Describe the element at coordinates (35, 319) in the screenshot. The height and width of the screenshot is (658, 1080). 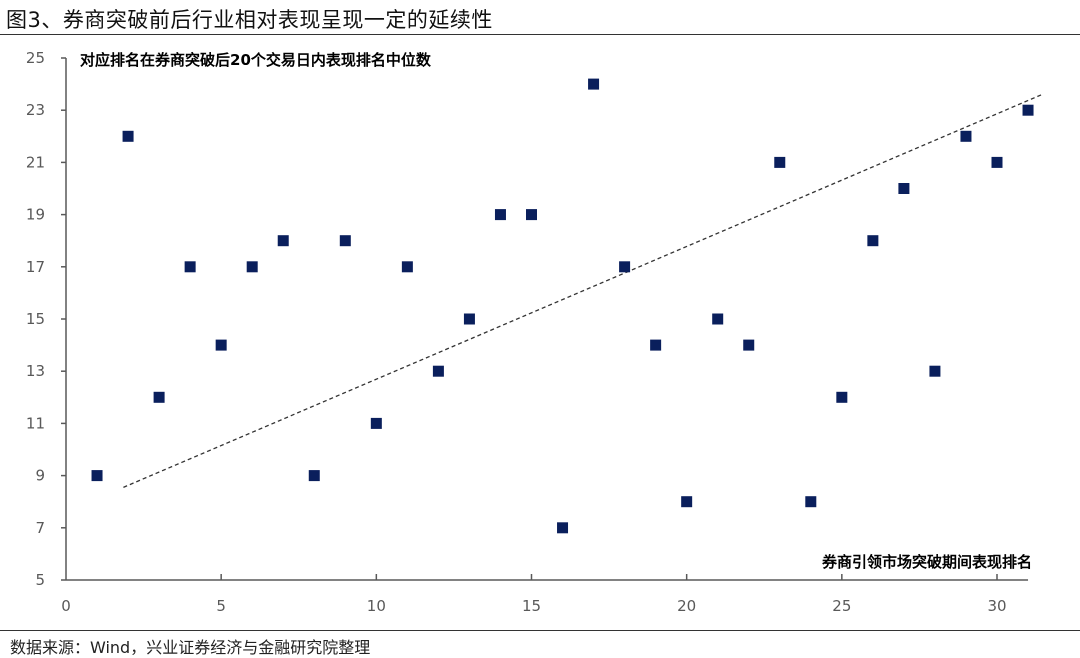
I see `y-tick-label: 15` at that location.